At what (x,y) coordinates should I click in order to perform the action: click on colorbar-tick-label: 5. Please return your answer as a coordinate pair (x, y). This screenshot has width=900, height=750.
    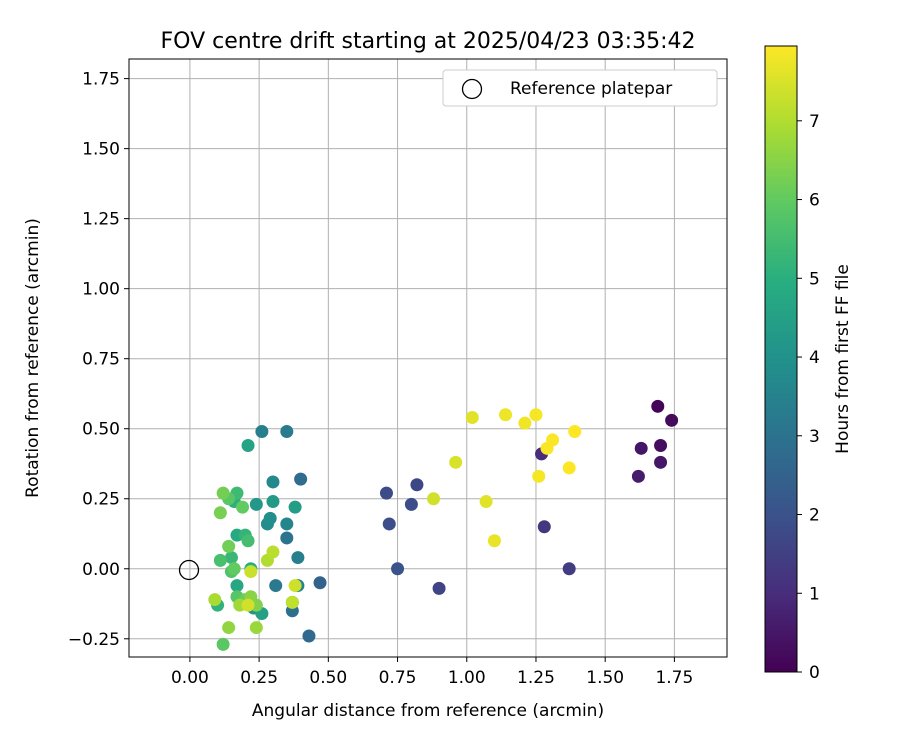
    Looking at the image, I should click on (814, 279).